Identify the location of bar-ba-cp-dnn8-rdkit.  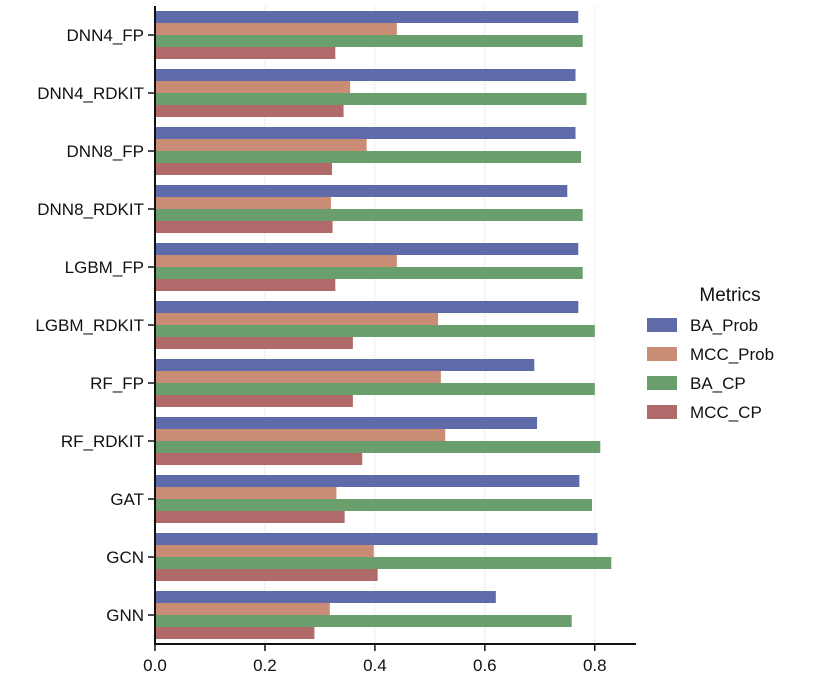
(369, 215).